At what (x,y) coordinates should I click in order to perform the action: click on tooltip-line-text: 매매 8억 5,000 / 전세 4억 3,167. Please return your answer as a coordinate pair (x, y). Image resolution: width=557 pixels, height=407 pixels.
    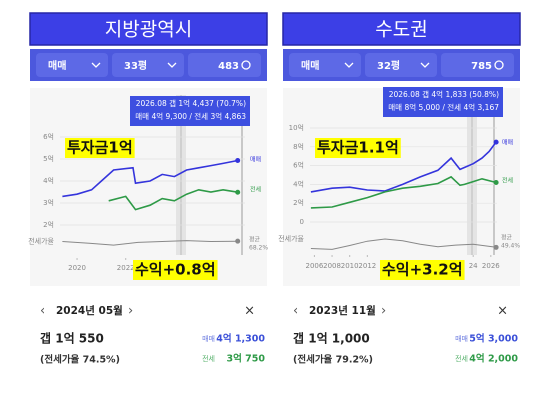
    Looking at the image, I should click on (443, 107).